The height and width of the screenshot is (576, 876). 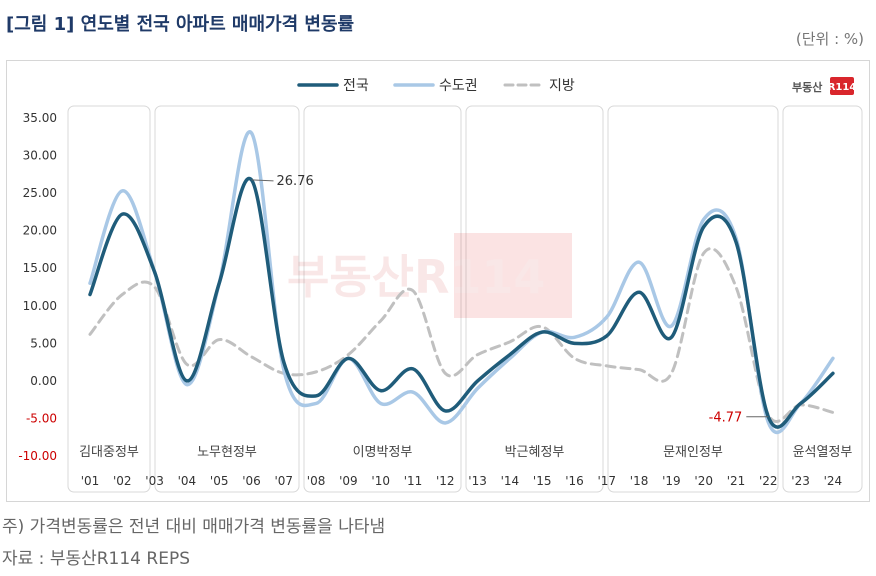 I want to click on legend-label: 전국, so click(x=356, y=86).